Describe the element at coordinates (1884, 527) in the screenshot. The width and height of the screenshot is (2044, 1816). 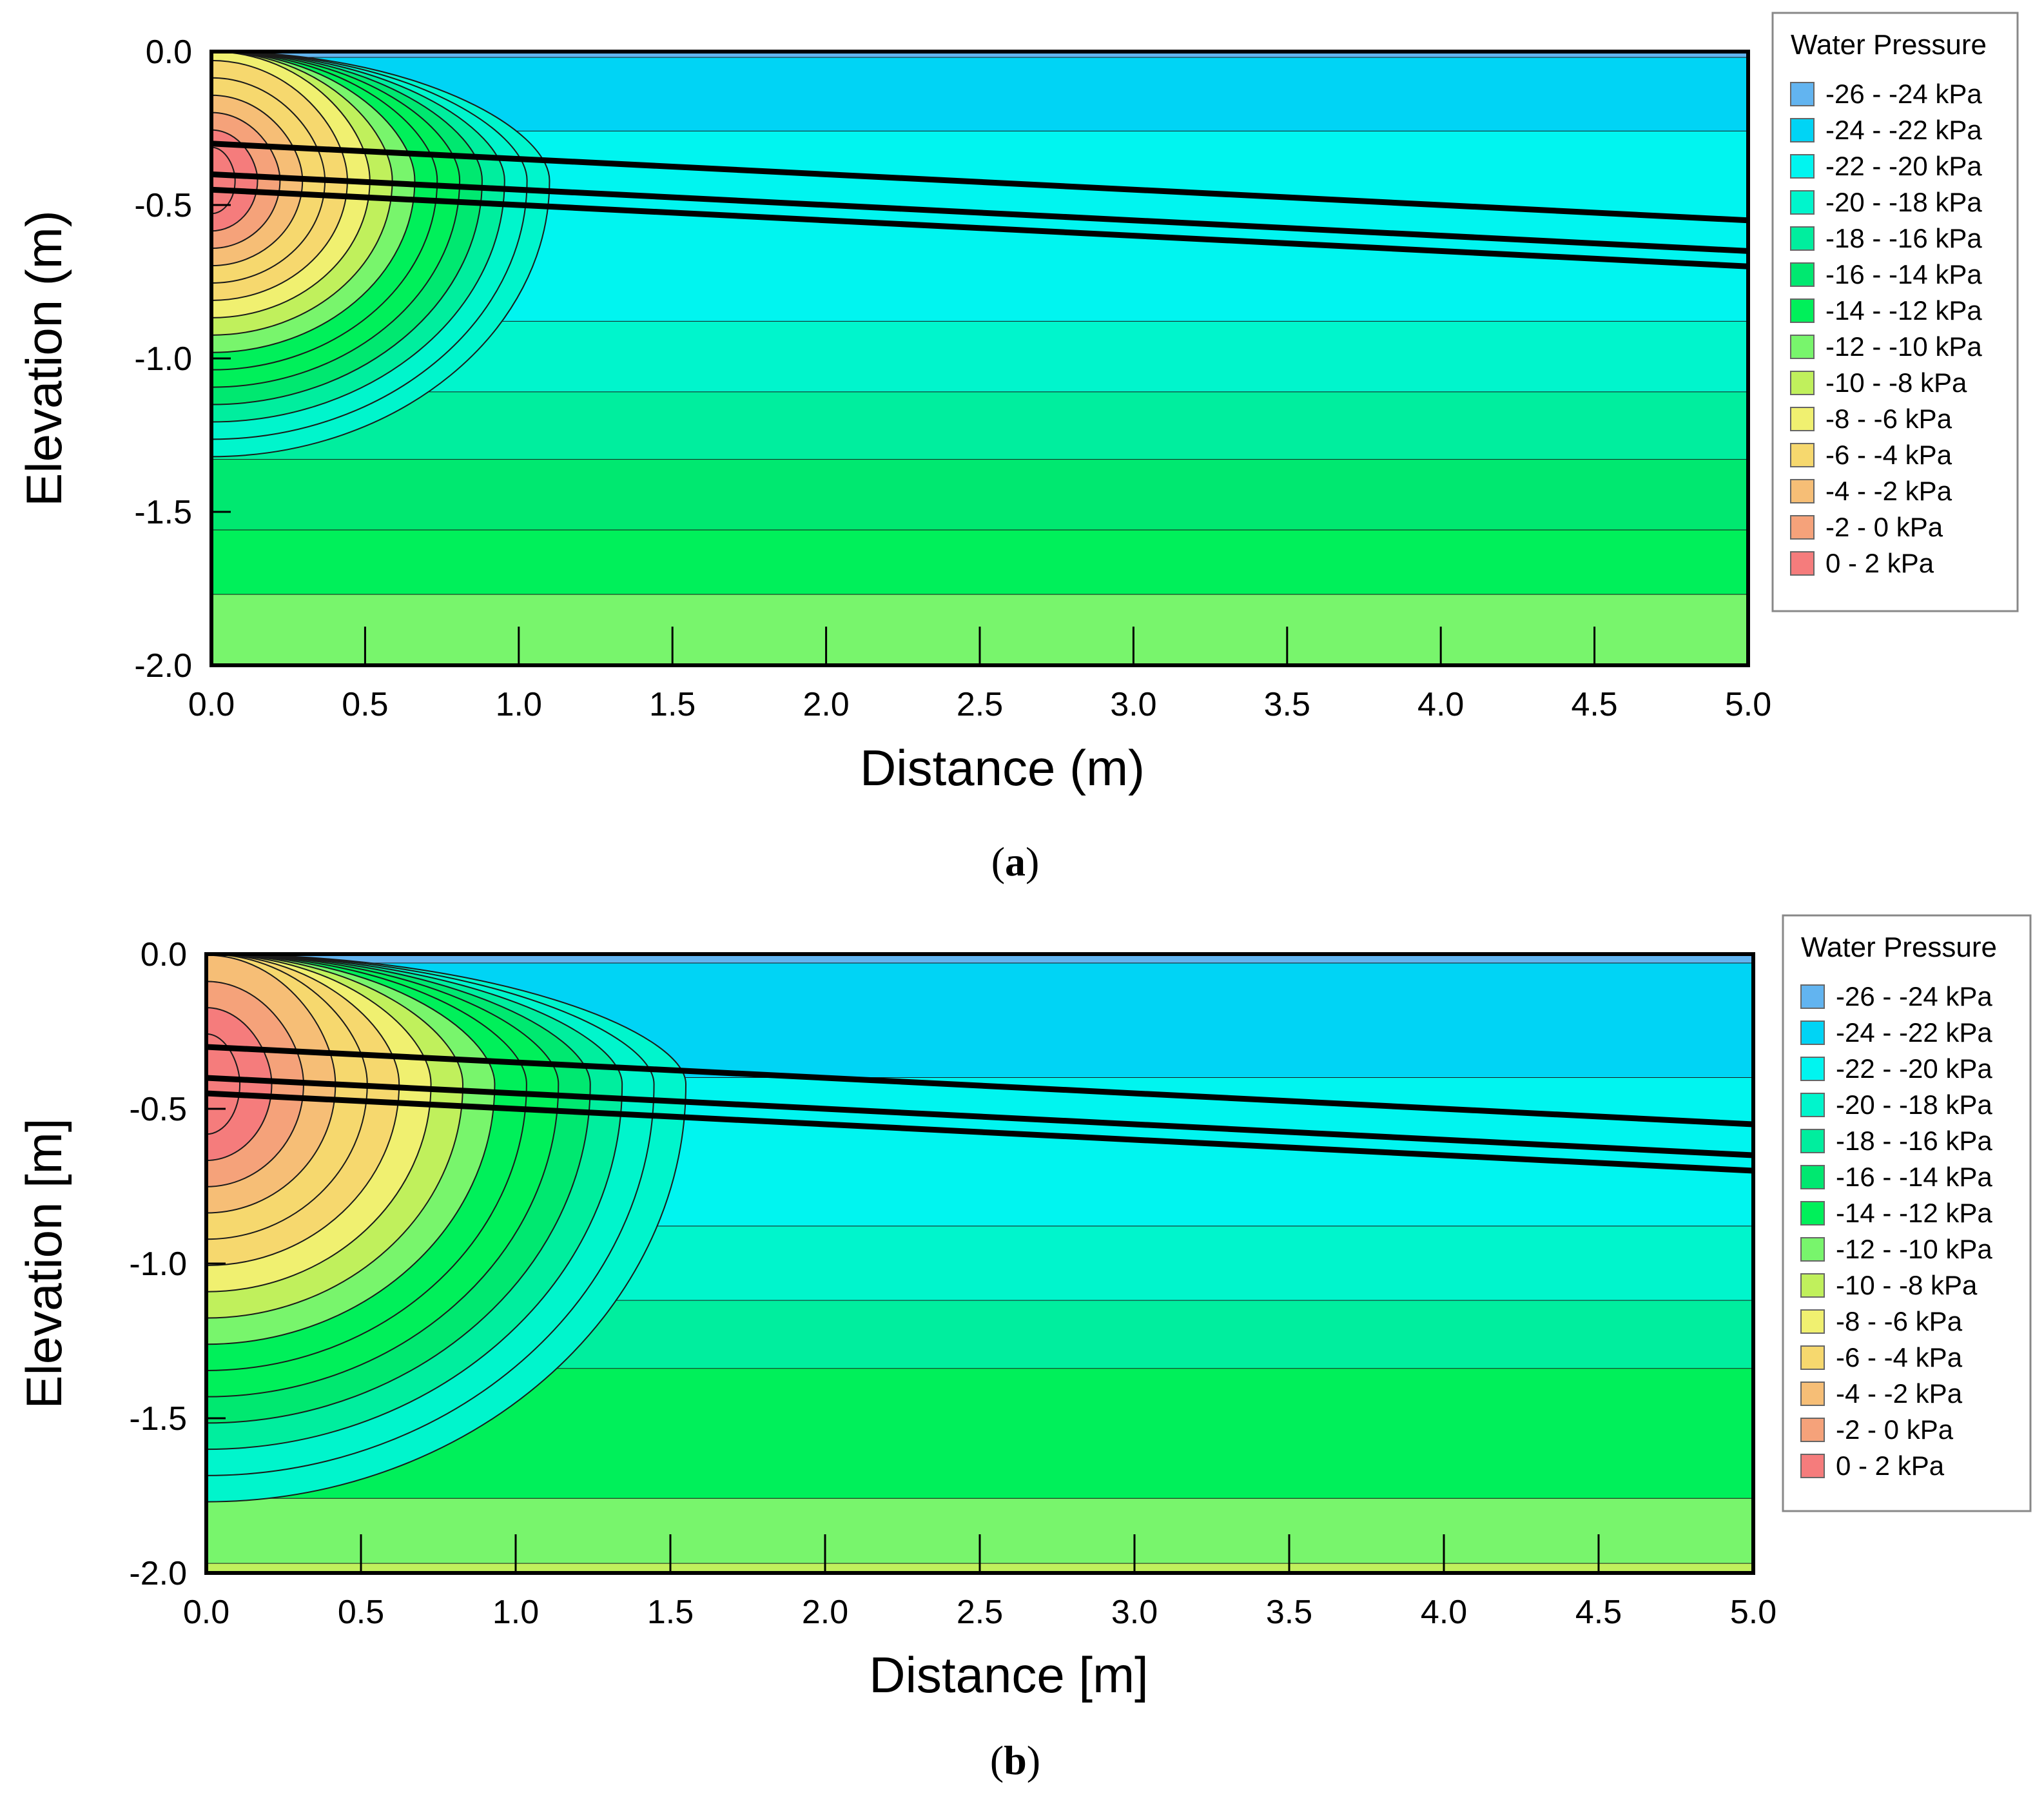
I see `legend-label: -2 - 0 kPa` at that location.